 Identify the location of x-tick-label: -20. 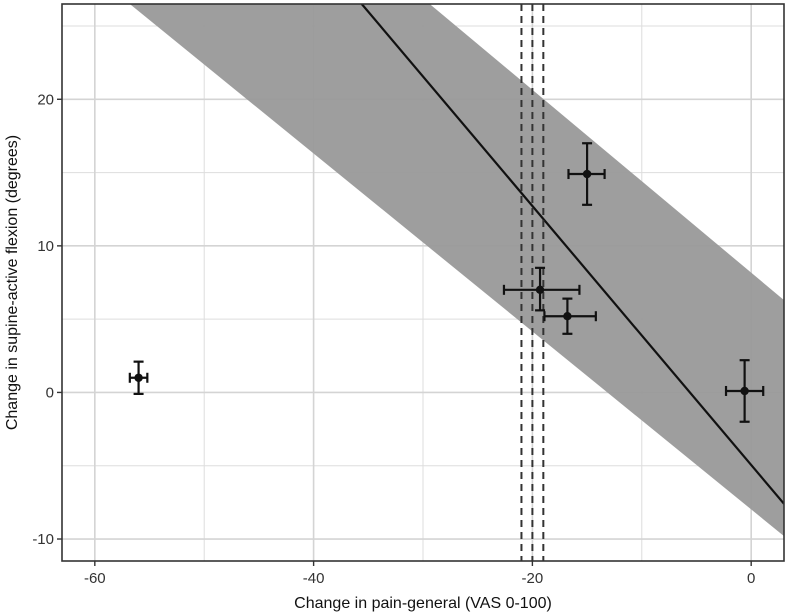
(533, 578).